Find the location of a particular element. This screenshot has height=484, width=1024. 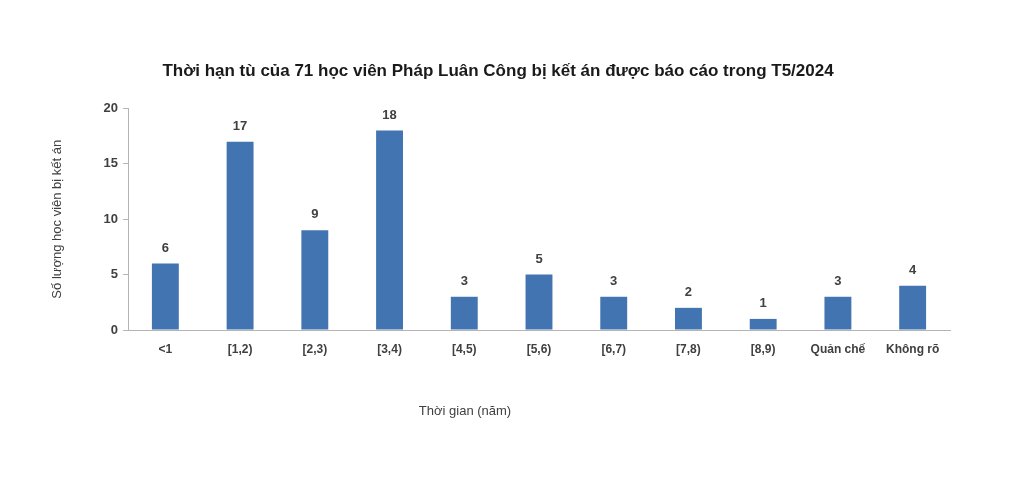

y-tick-label: 10 is located at coordinates (110, 218).